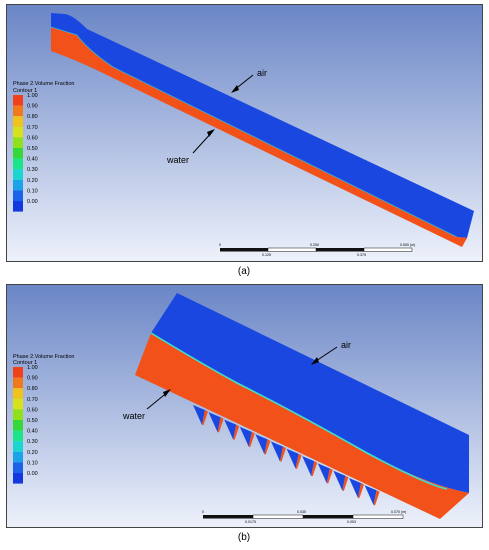 Image resolution: width=489 pixels, height=550 pixels. What do you see at coordinates (407, 245) in the screenshot?
I see `scale-label-top-2: 0.500 (m)` at bounding box center [407, 245].